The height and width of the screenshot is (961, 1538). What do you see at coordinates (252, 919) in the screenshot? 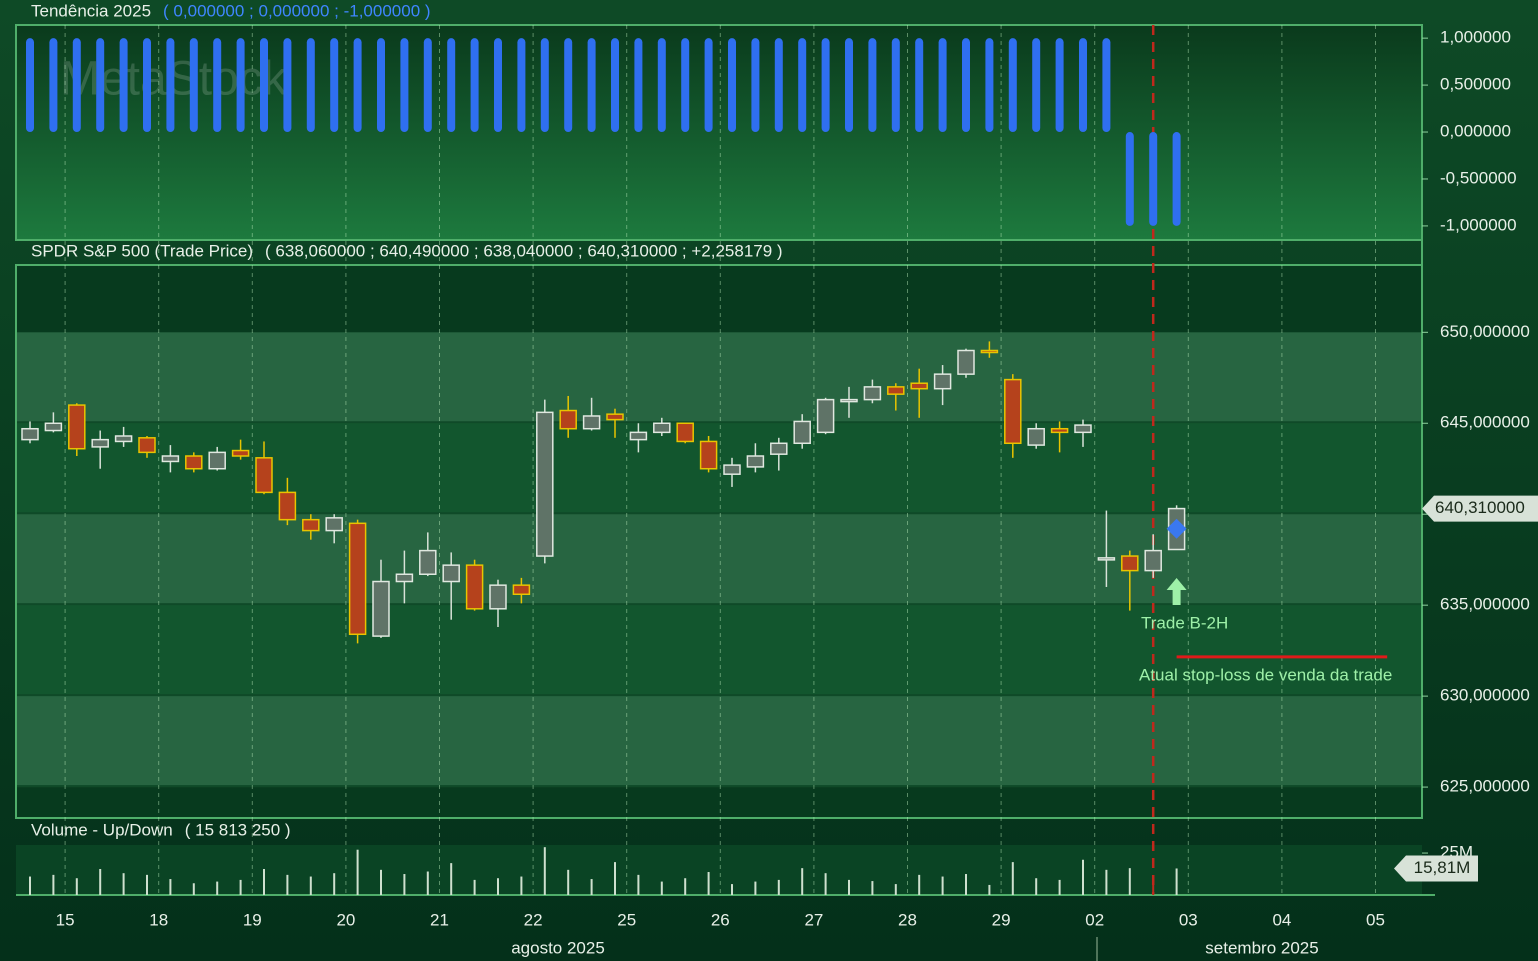
I see `x-tick-label: 19` at bounding box center [252, 919].